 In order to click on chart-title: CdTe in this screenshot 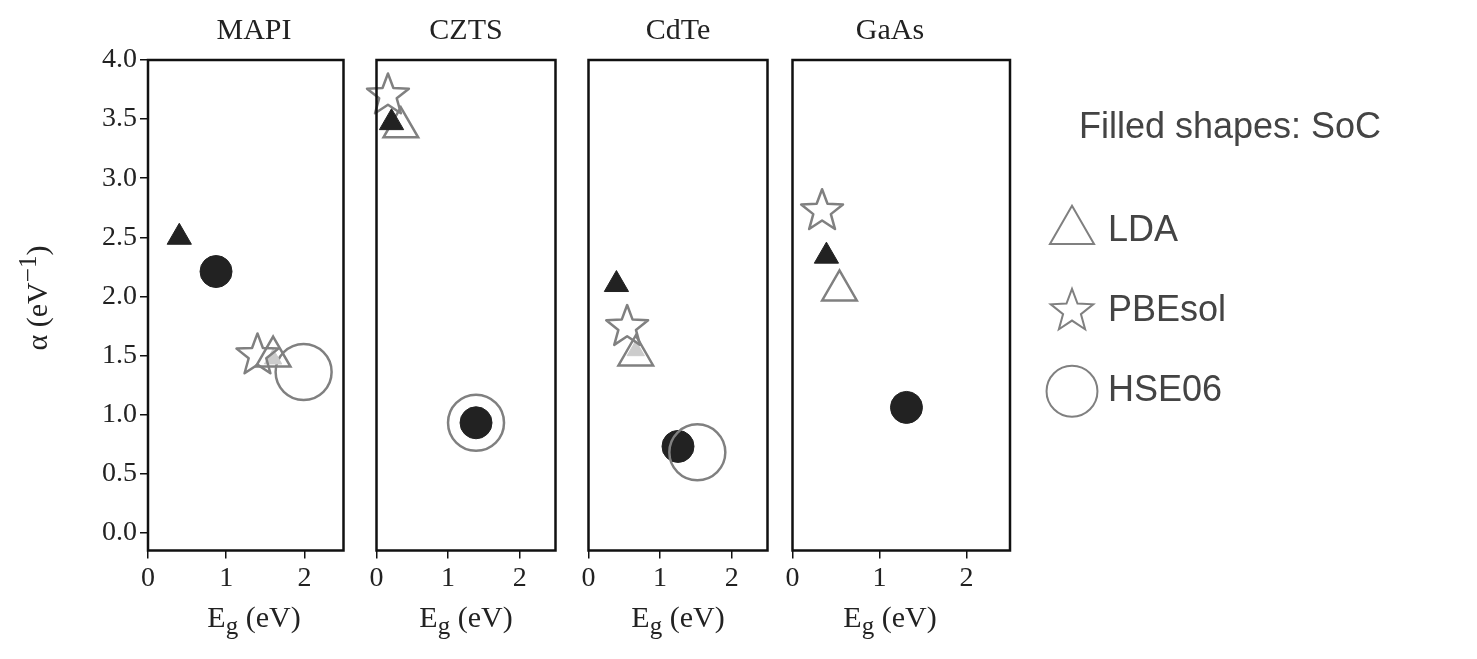, I will do `click(678, 29)`.